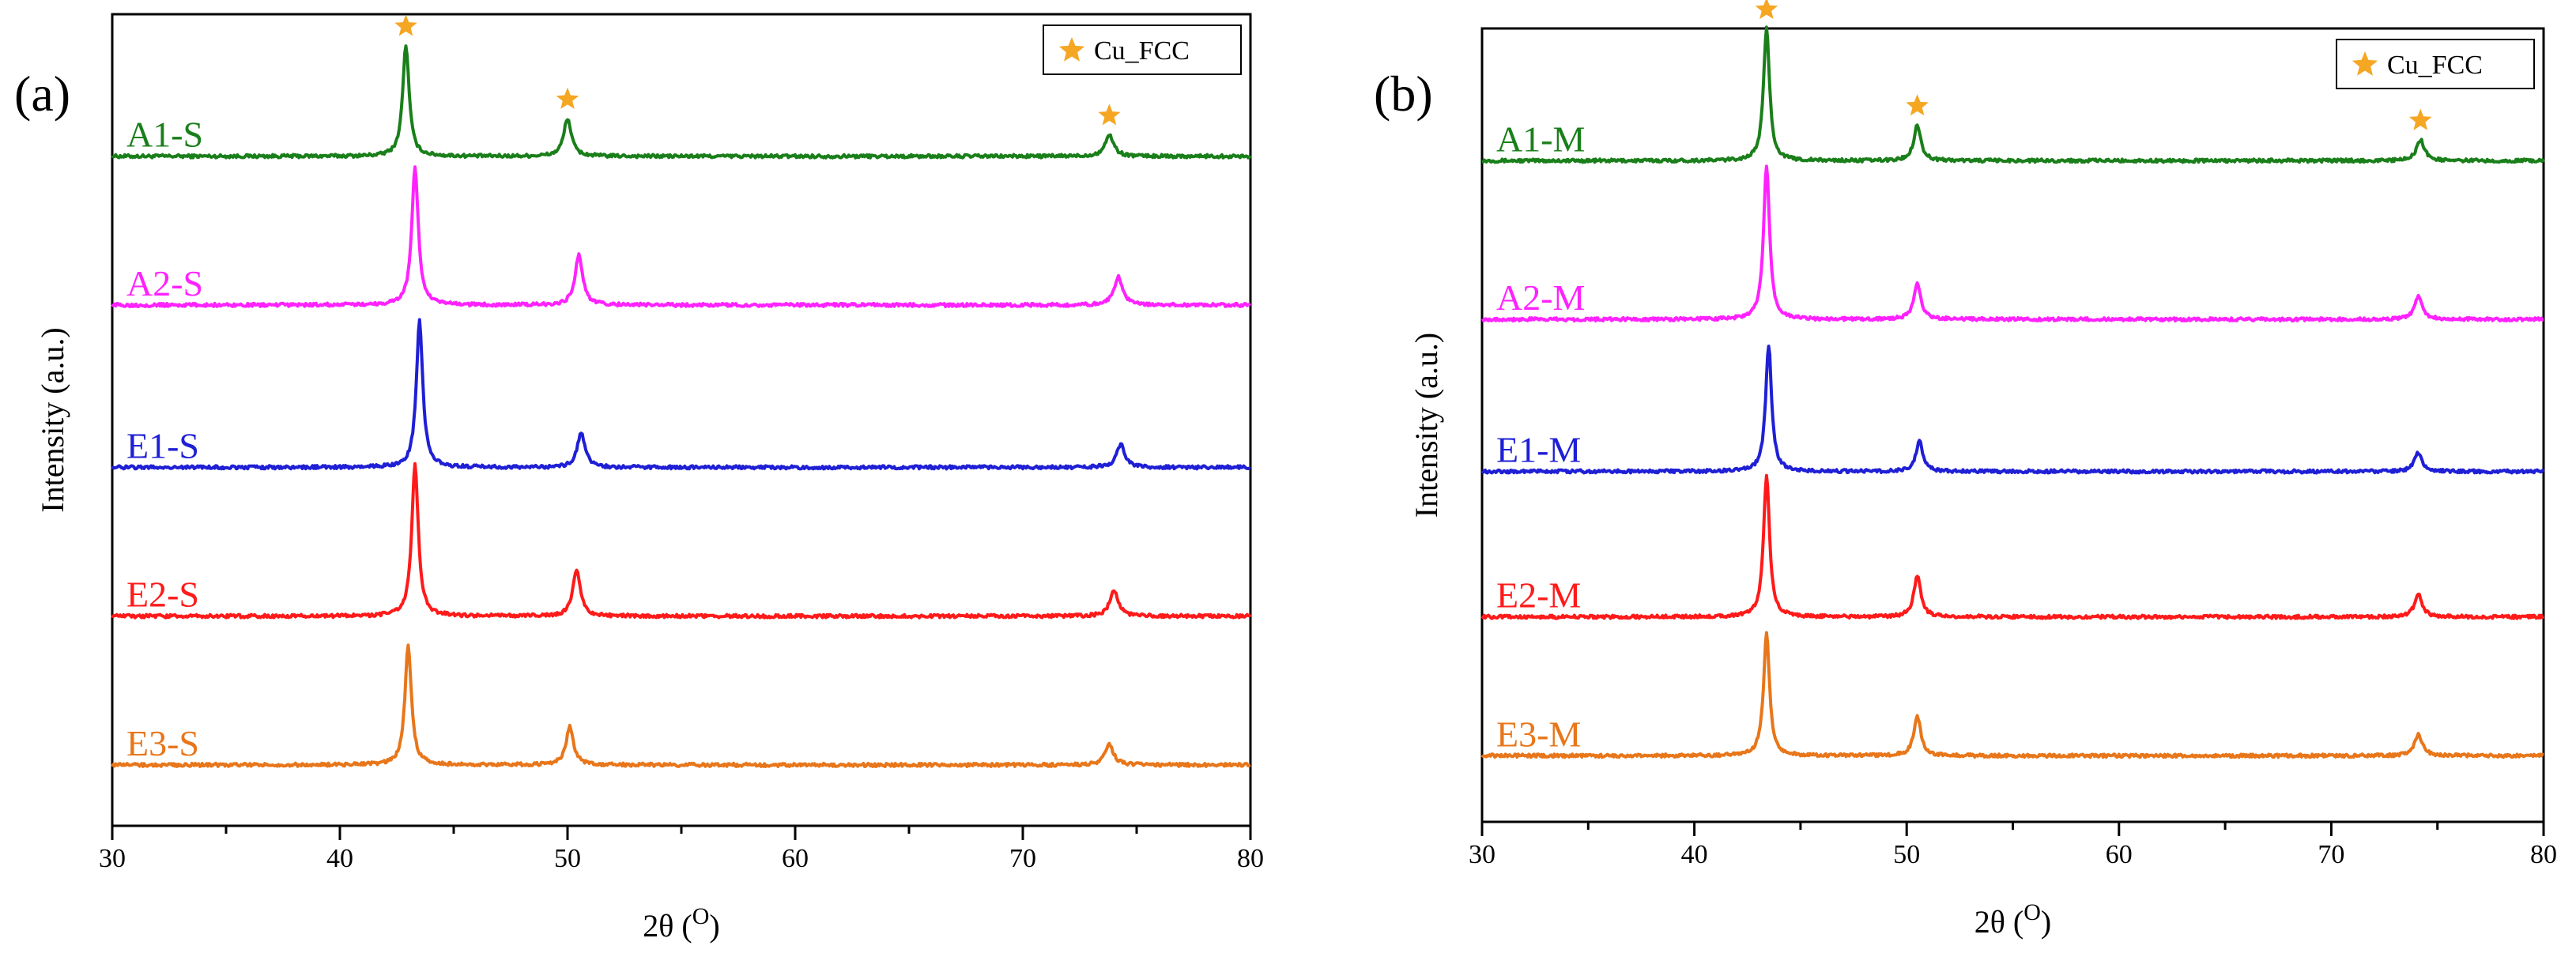 This screenshot has height=972, width=2576. What do you see at coordinates (1538, 734) in the screenshot?
I see `series-label-e3-m: E3-M` at bounding box center [1538, 734].